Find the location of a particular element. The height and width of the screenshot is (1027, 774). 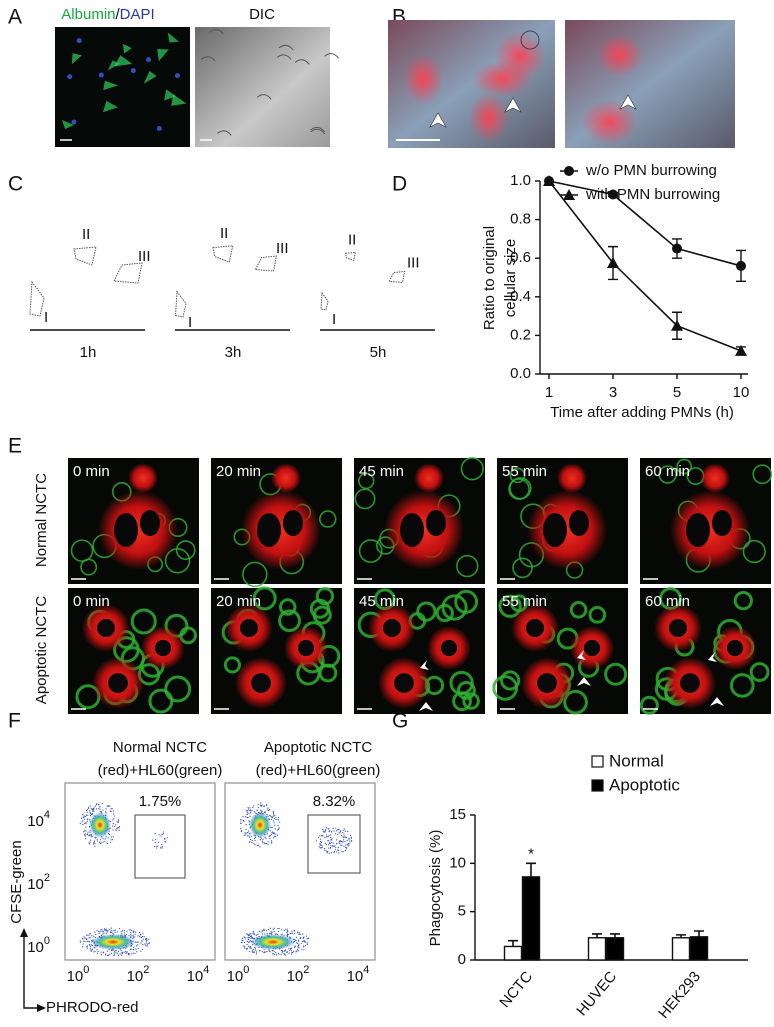

y-tick-label: 0.2 is located at coordinates (520, 334).